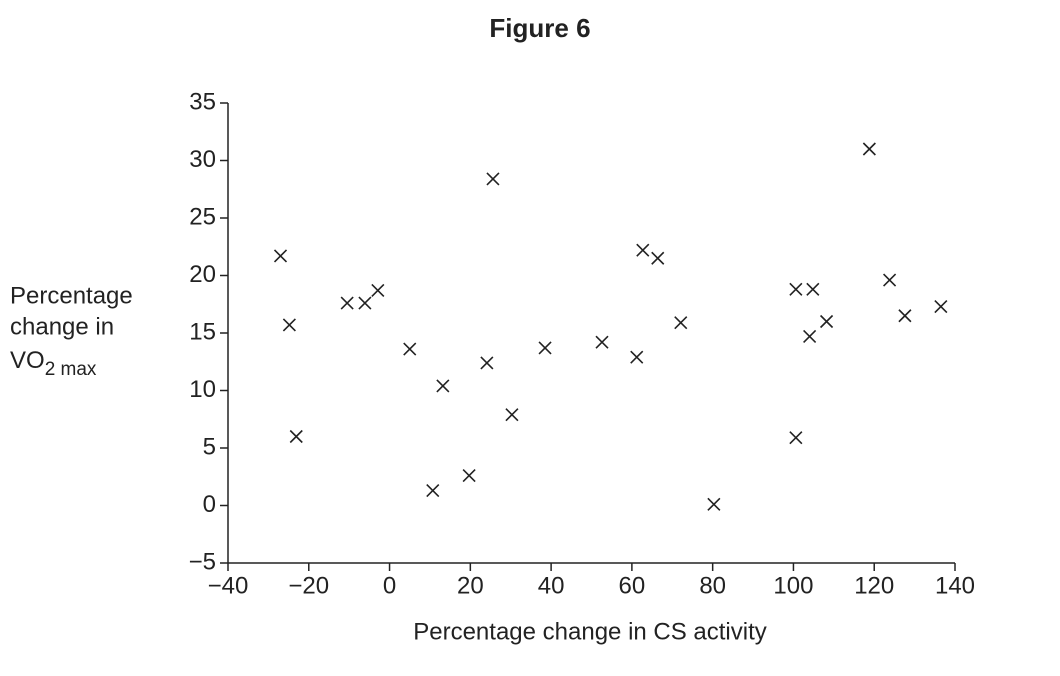  Describe the element at coordinates (202, 331) in the screenshot. I see `y-tick-label: 15` at that location.